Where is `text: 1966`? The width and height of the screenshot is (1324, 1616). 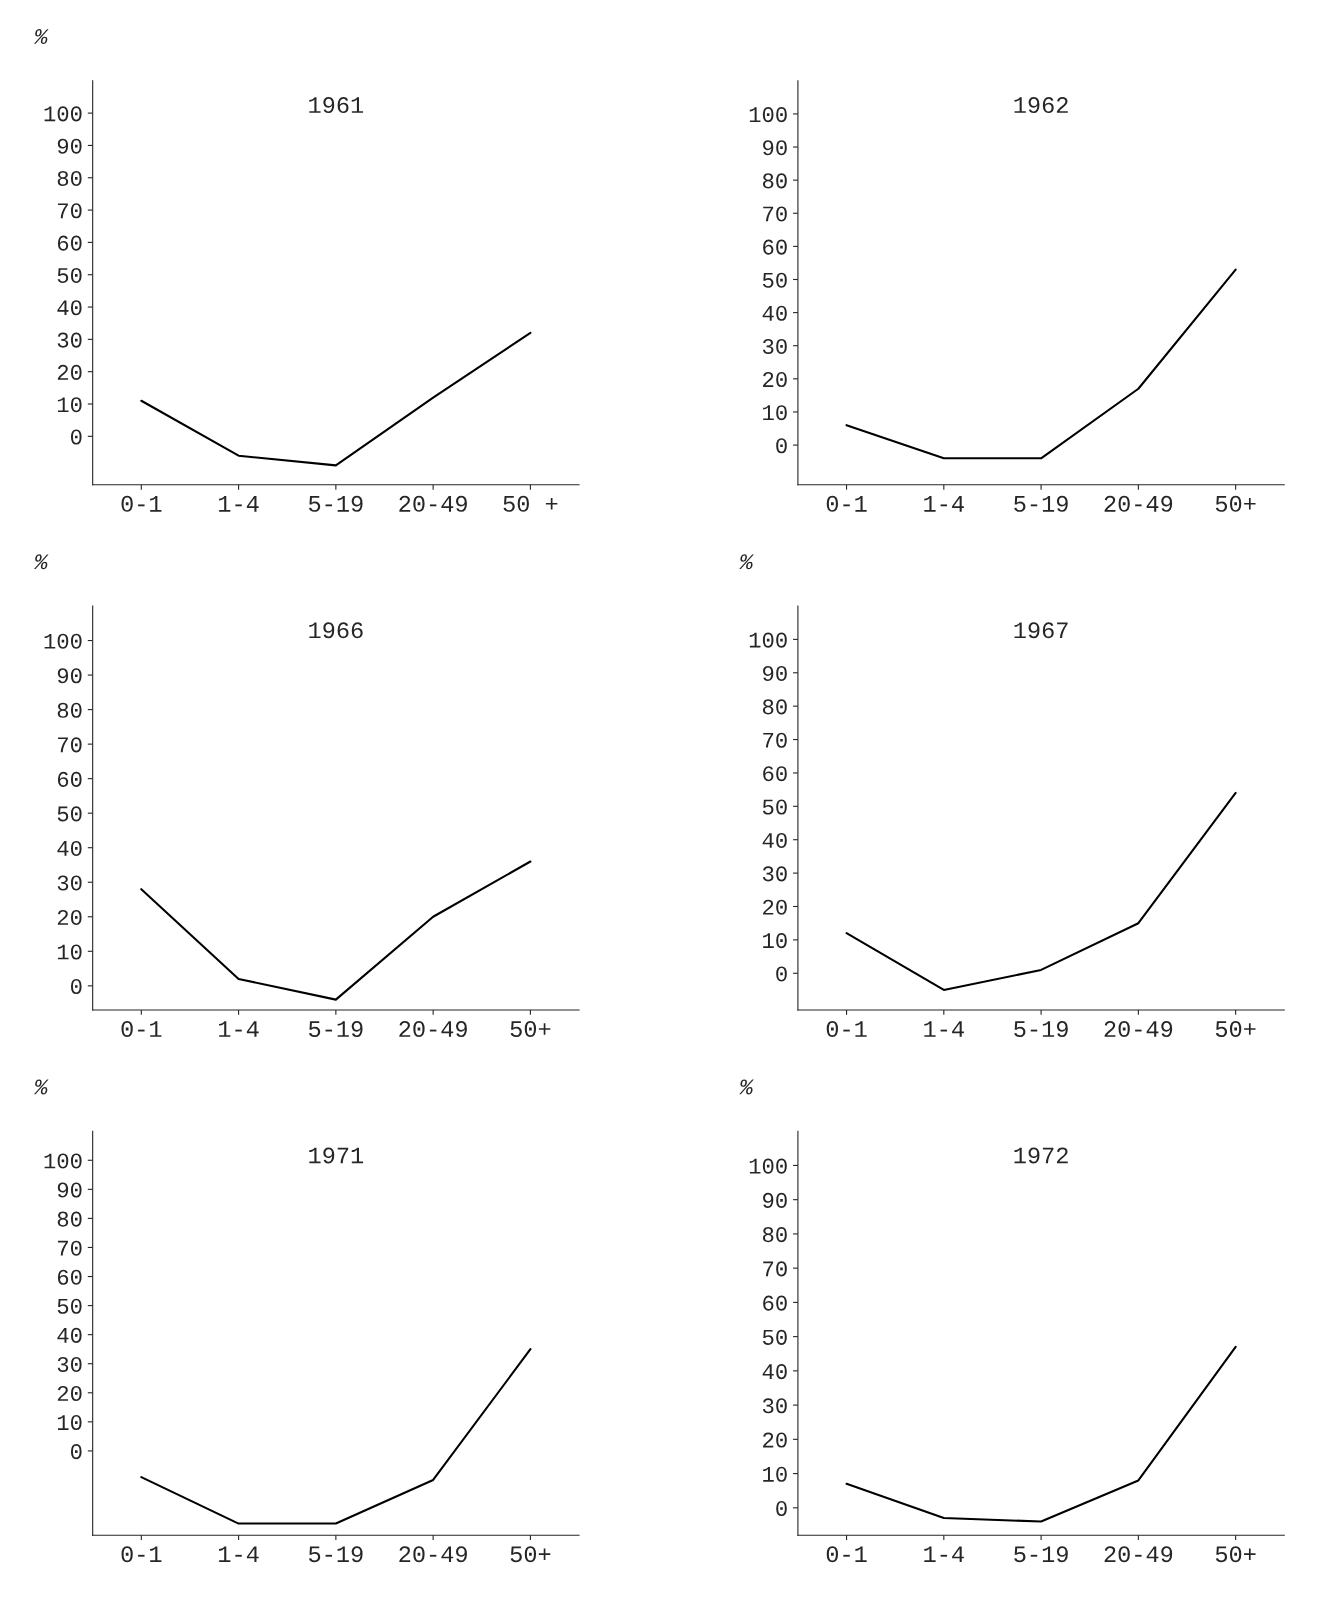 text: 1966 is located at coordinates (336, 630).